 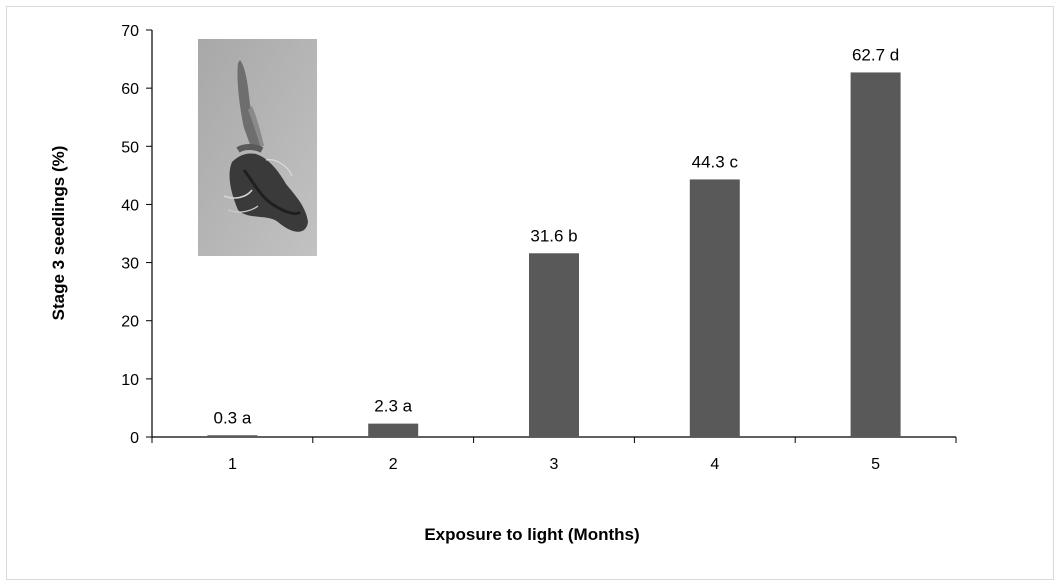 What do you see at coordinates (58, 233) in the screenshot?
I see `y-axis-title: Stage 3 seedlings (%)` at bounding box center [58, 233].